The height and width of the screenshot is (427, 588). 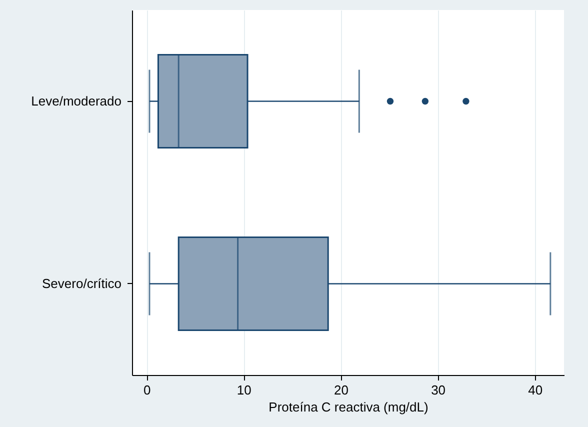 What do you see at coordinates (341, 390) in the screenshot?
I see `x-tick-label: 20` at bounding box center [341, 390].